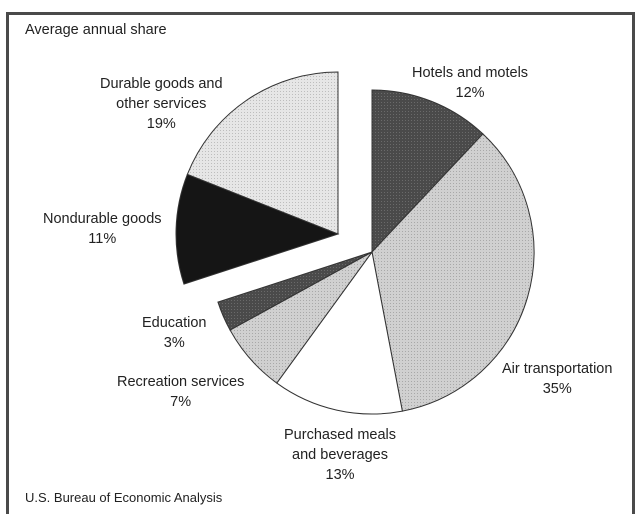 The image size is (644, 514). I want to click on source-note: U.S. Bureau of Economic Analysis, so click(124, 497).